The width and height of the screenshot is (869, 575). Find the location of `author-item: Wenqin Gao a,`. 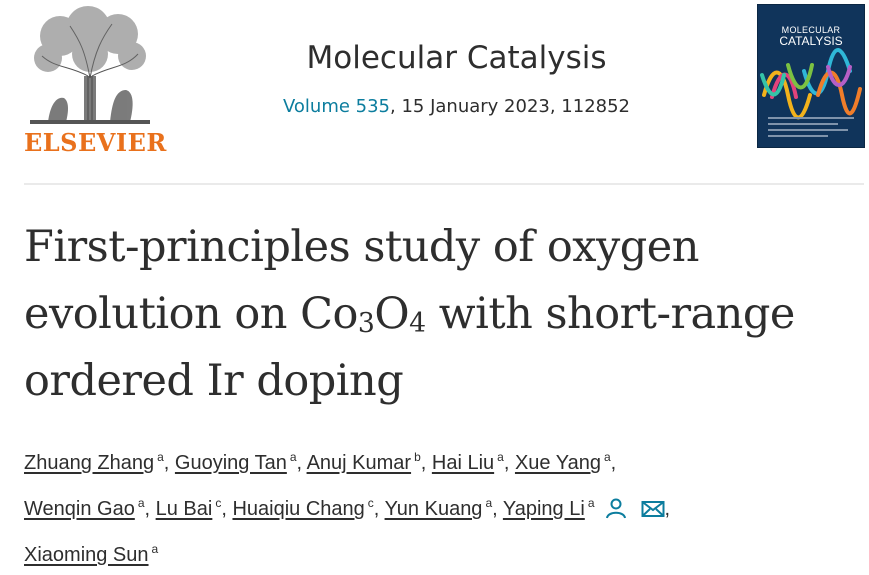

author-item: Wenqin Gao a, is located at coordinates (87, 508).